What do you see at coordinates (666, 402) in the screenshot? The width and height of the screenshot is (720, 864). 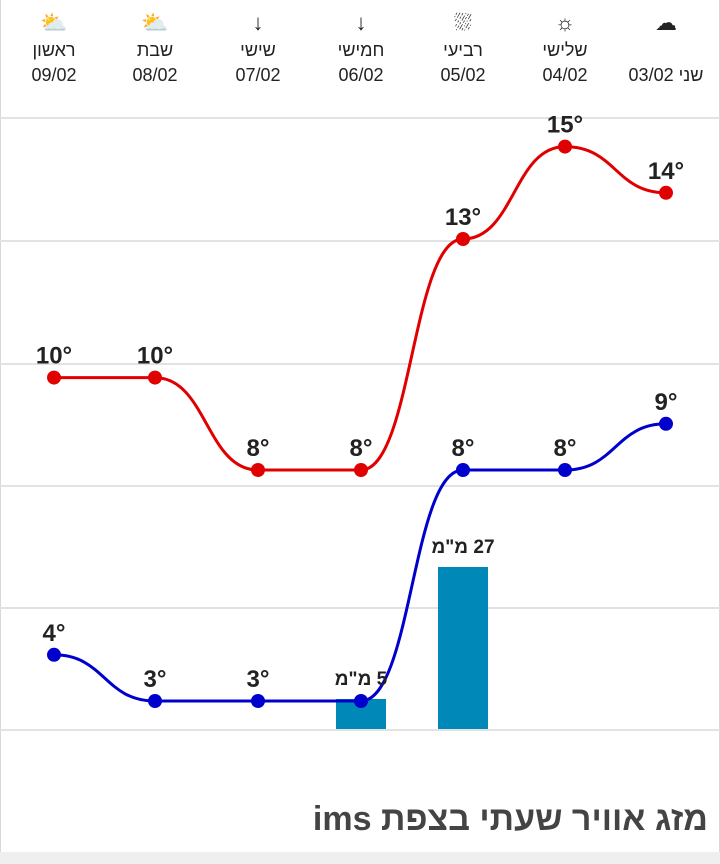 I see `min-temp-label: 9°` at bounding box center [666, 402].